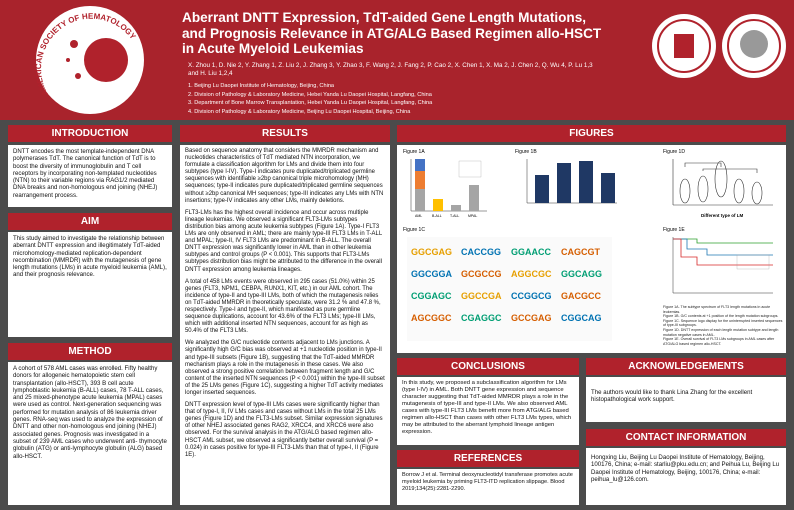 Image resolution: width=794 pixels, height=510 pixels. What do you see at coordinates (431, 318) in the screenshot?
I see `svg-text: AGCGGC` at bounding box center [431, 318].